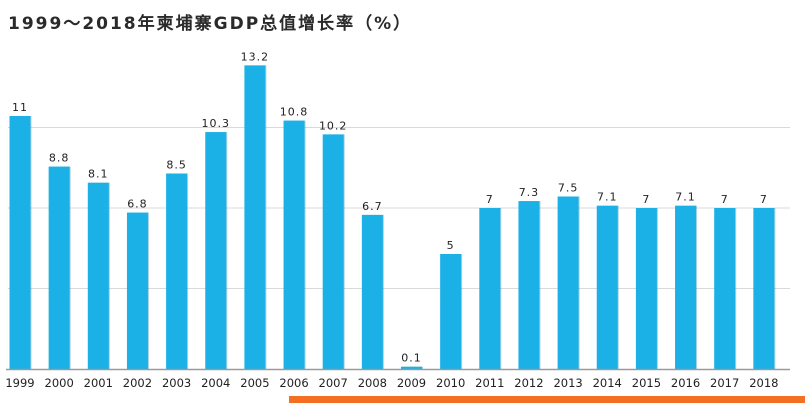 Image resolution: width=805 pixels, height=406 pixels. Describe the element at coordinates (568, 188) in the screenshot. I see `data-label: 7.5` at that location.